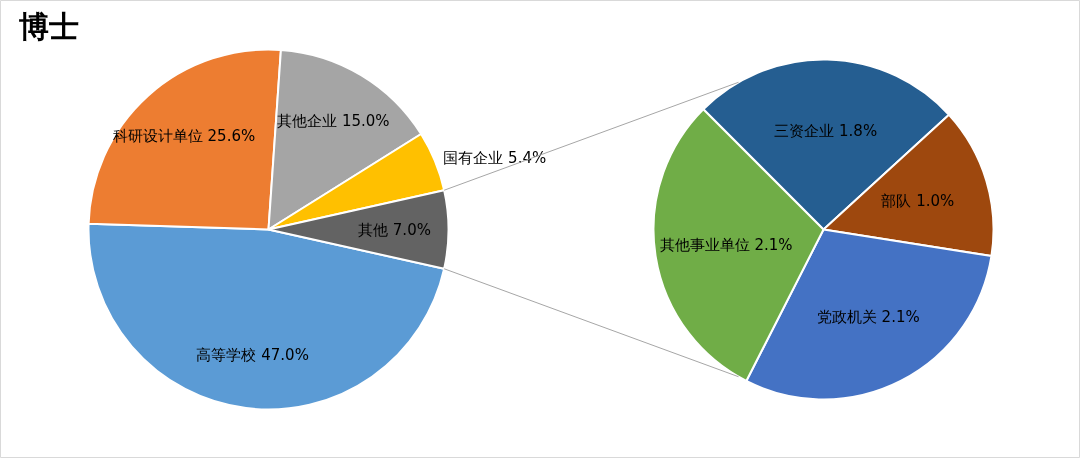 The height and width of the screenshot is (458, 1080). I want to click on slice-label: 三资企业 1.8%, so click(826, 130).